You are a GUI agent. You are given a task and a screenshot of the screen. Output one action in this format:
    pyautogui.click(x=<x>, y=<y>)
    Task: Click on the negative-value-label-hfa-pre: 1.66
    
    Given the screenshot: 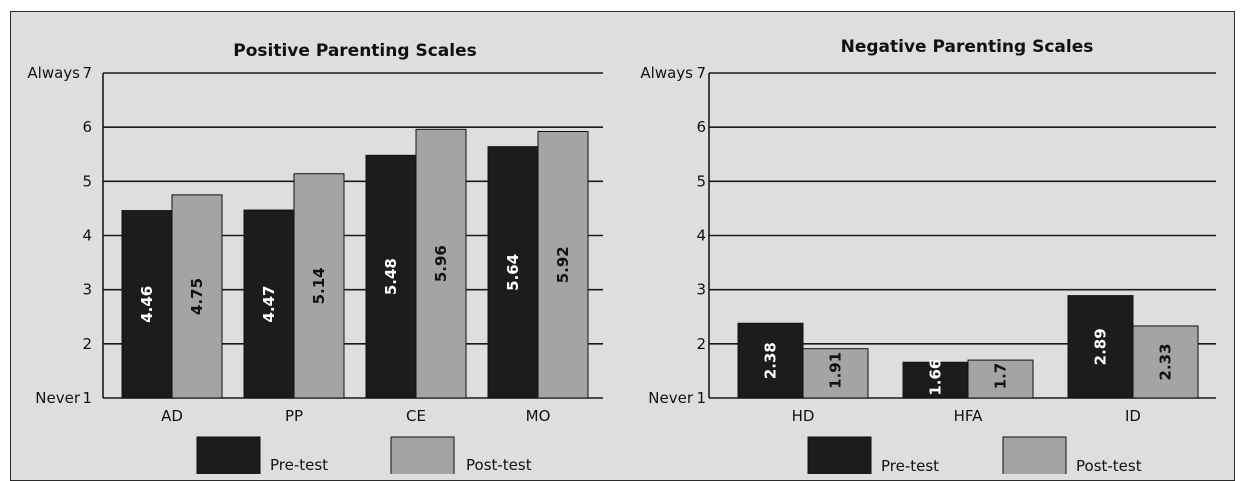 What is the action you would take?
    pyautogui.click(x=936, y=377)
    